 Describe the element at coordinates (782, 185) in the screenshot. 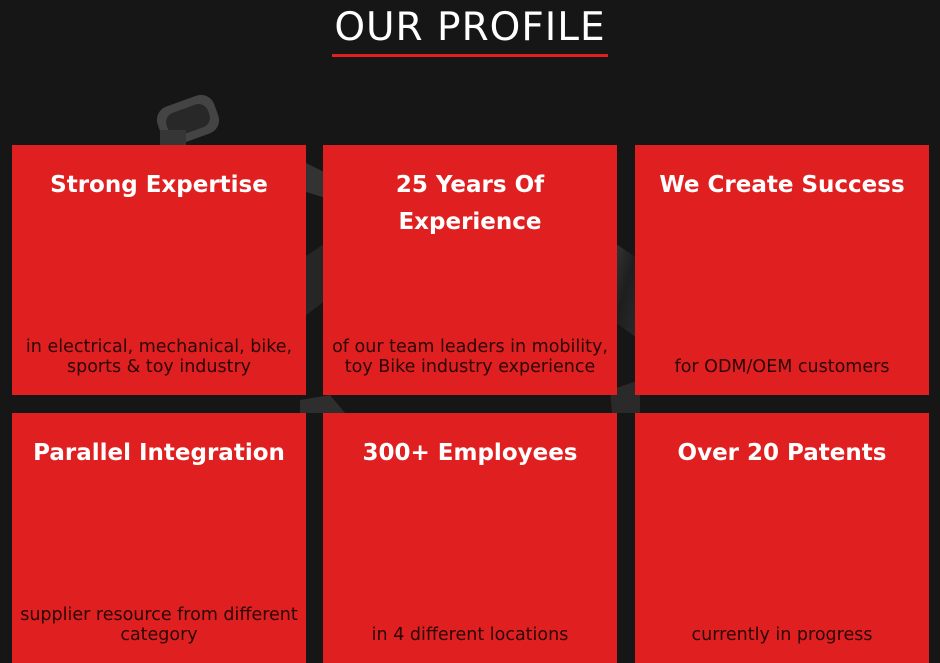

I see `card-title: We Create Success` at that location.